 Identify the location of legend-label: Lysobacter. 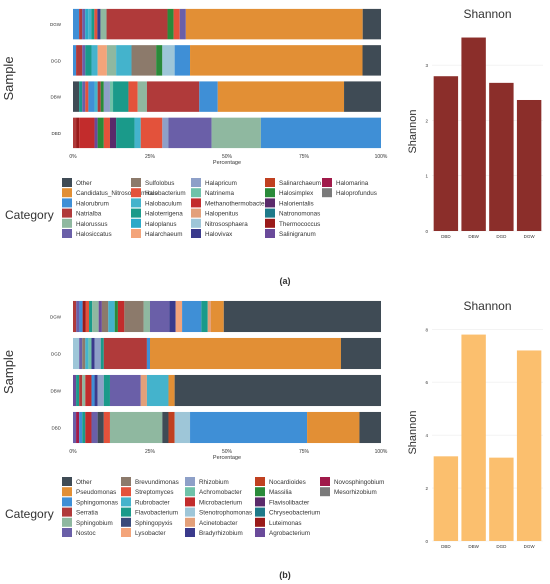
(150, 533).